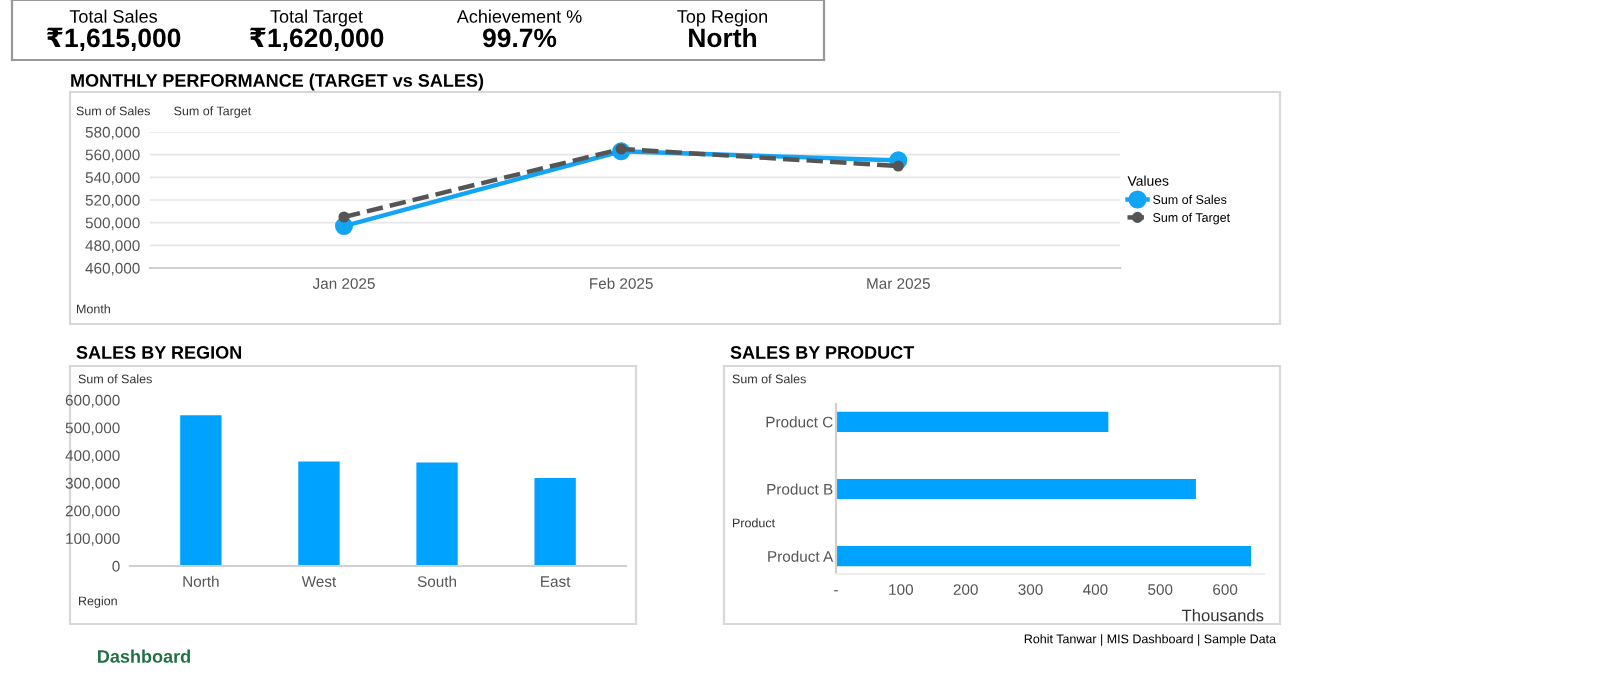 The height and width of the screenshot is (676, 1600). I want to click on text: North, so click(723, 37).